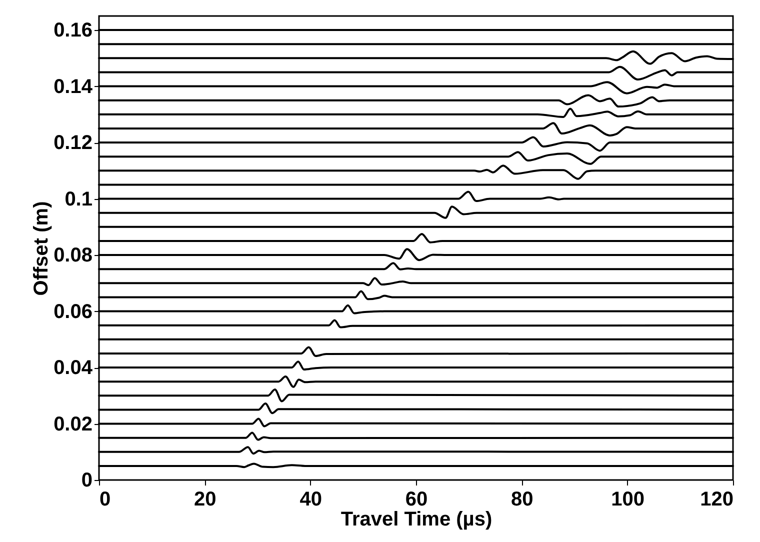  I want to click on y-tick-label: 0.06, so click(73, 311).